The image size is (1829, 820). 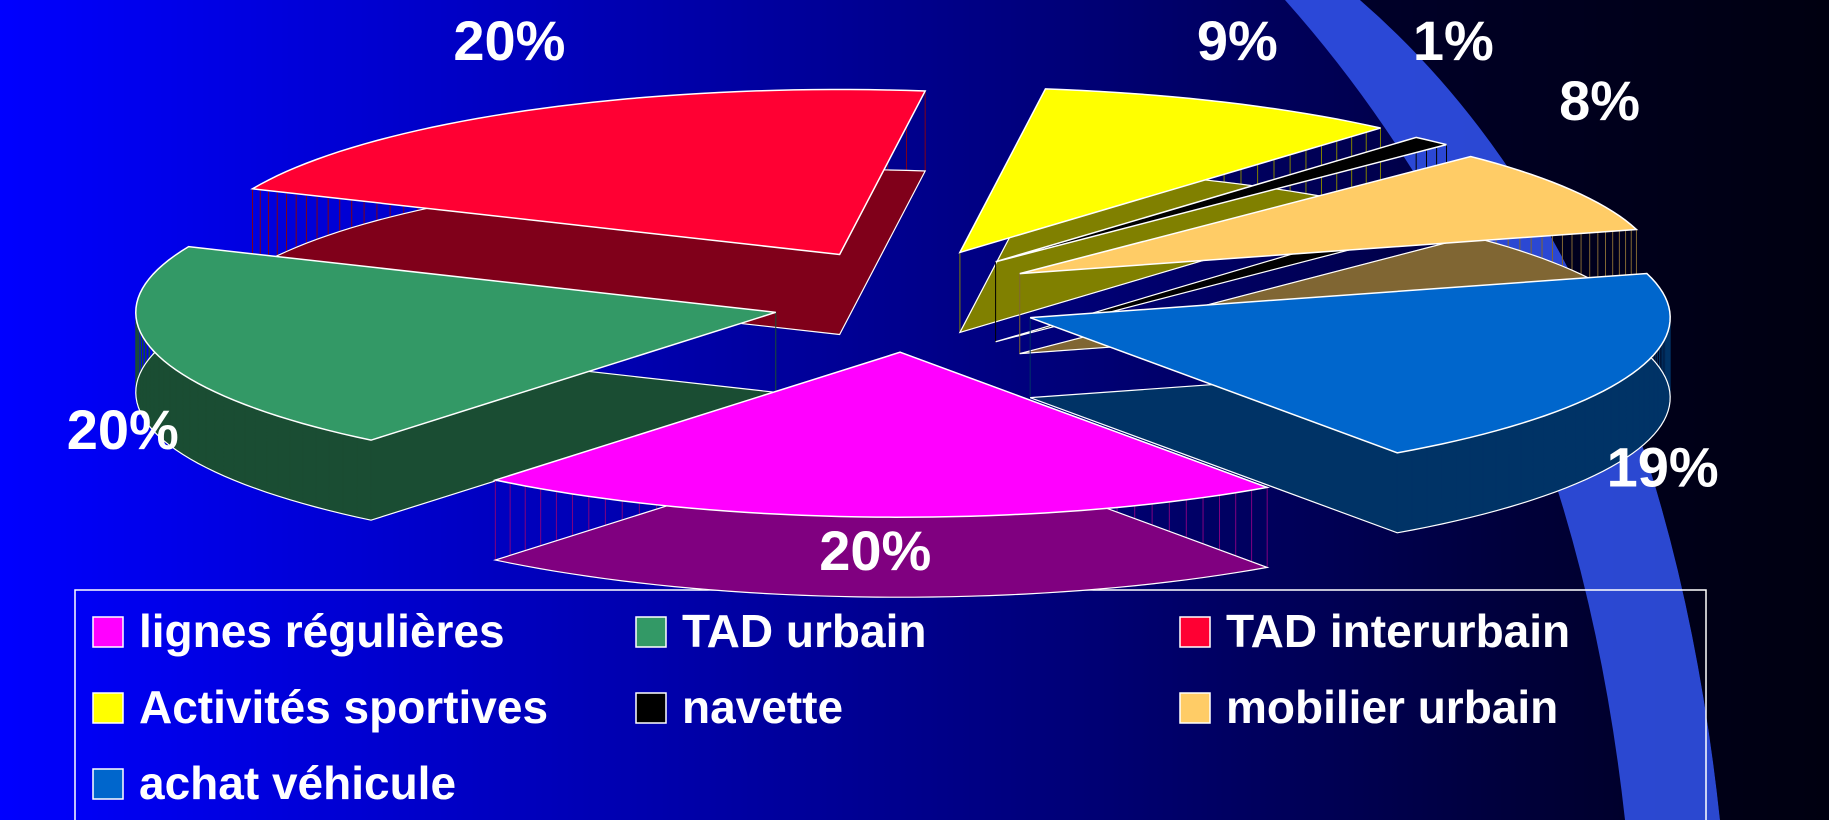 What do you see at coordinates (1599, 100) in the screenshot?
I see `percent-label: 8%` at bounding box center [1599, 100].